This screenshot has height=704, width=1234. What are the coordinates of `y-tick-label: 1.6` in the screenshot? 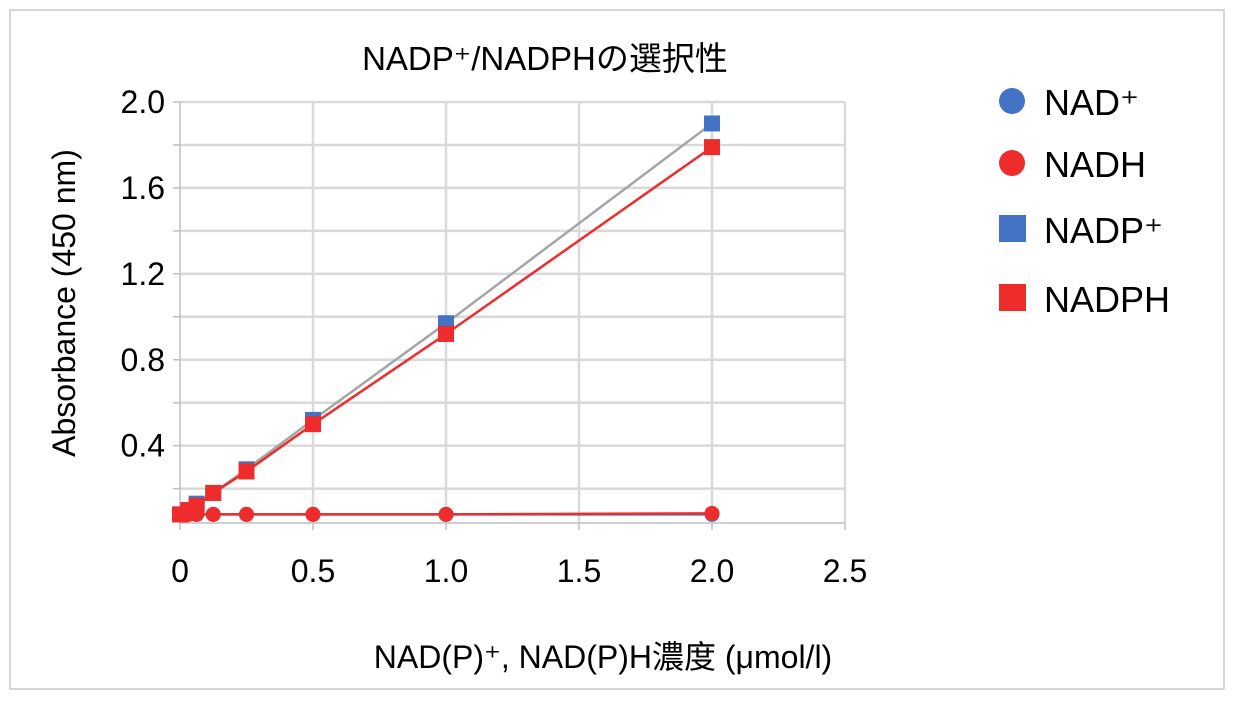 It's located at (143, 188).